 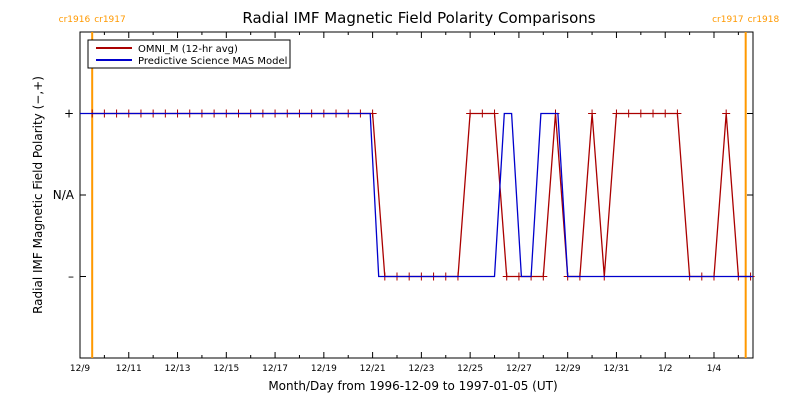 What do you see at coordinates (188, 49) in the screenshot?
I see `legend-label-omni: OMNI_M (12-hr avg)` at bounding box center [188, 49].